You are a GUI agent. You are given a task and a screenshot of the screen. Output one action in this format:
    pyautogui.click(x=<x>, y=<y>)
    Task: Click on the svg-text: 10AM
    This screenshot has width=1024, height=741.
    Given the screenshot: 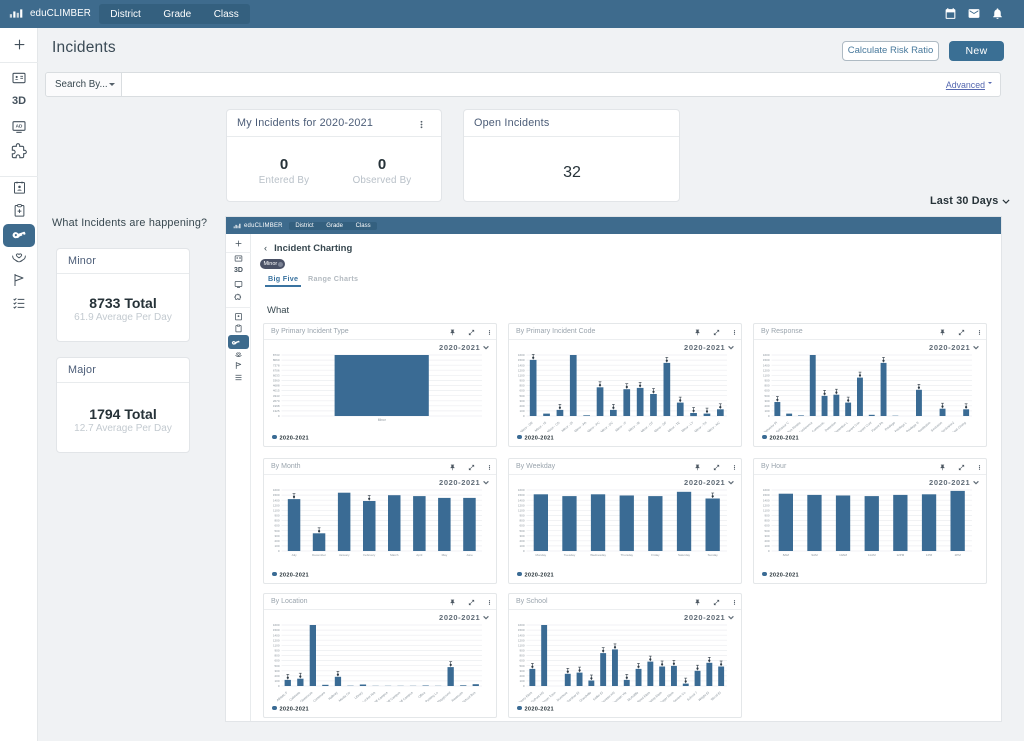 What is the action you would take?
    pyautogui.click(x=843, y=555)
    